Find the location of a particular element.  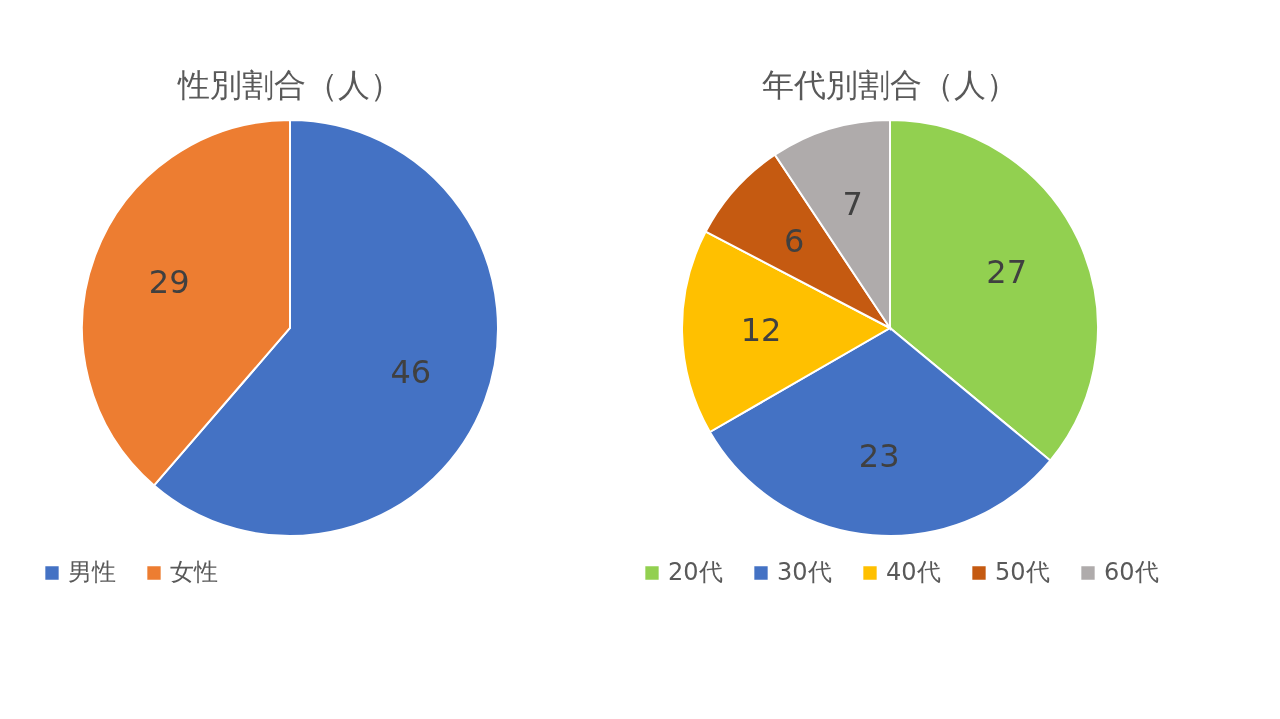

data-label: 12 is located at coordinates (761, 329).